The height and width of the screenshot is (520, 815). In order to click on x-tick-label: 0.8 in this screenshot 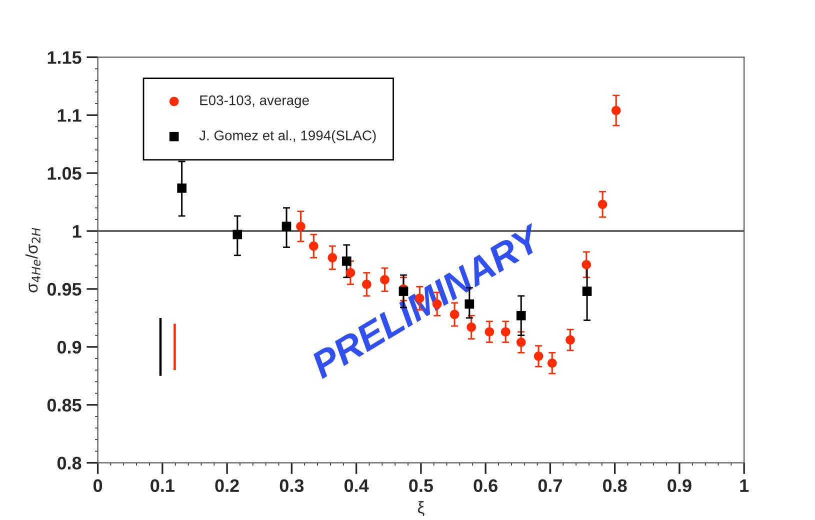, I will do `click(615, 485)`.